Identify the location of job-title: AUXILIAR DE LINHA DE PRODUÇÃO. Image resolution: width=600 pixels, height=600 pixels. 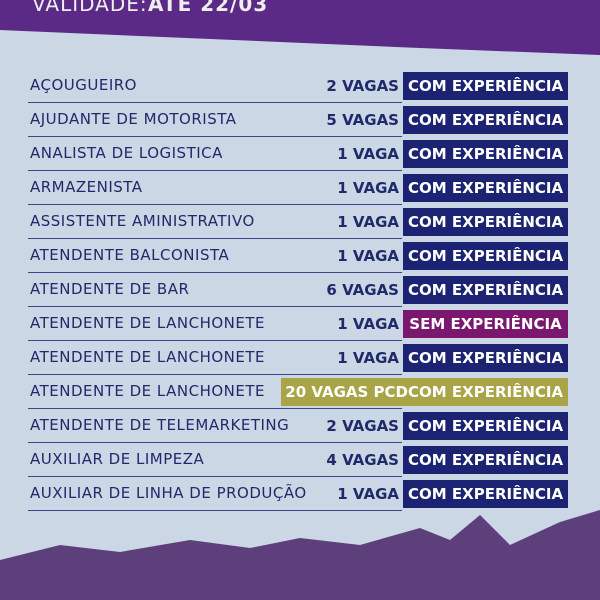
(168, 493).